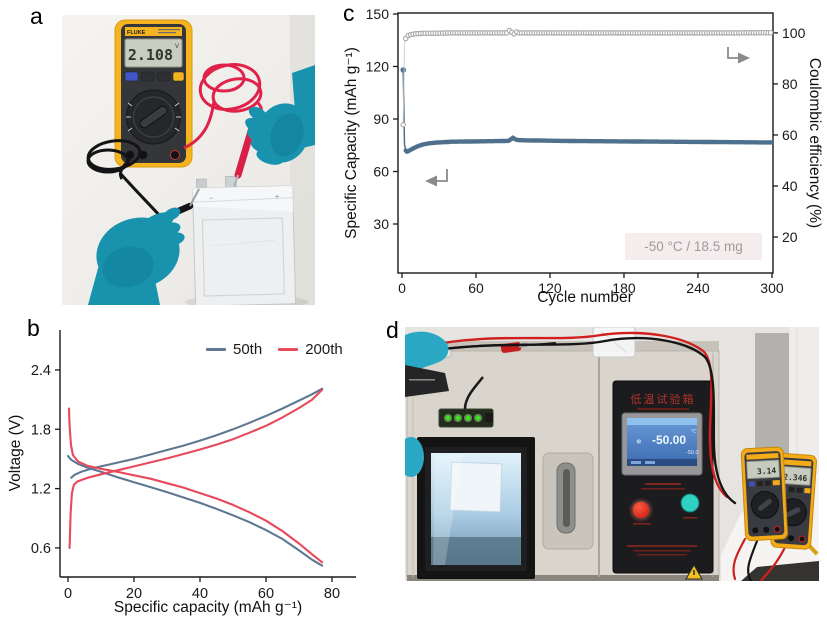  I want to click on c-left-tick-label: 60, so click(381, 171).